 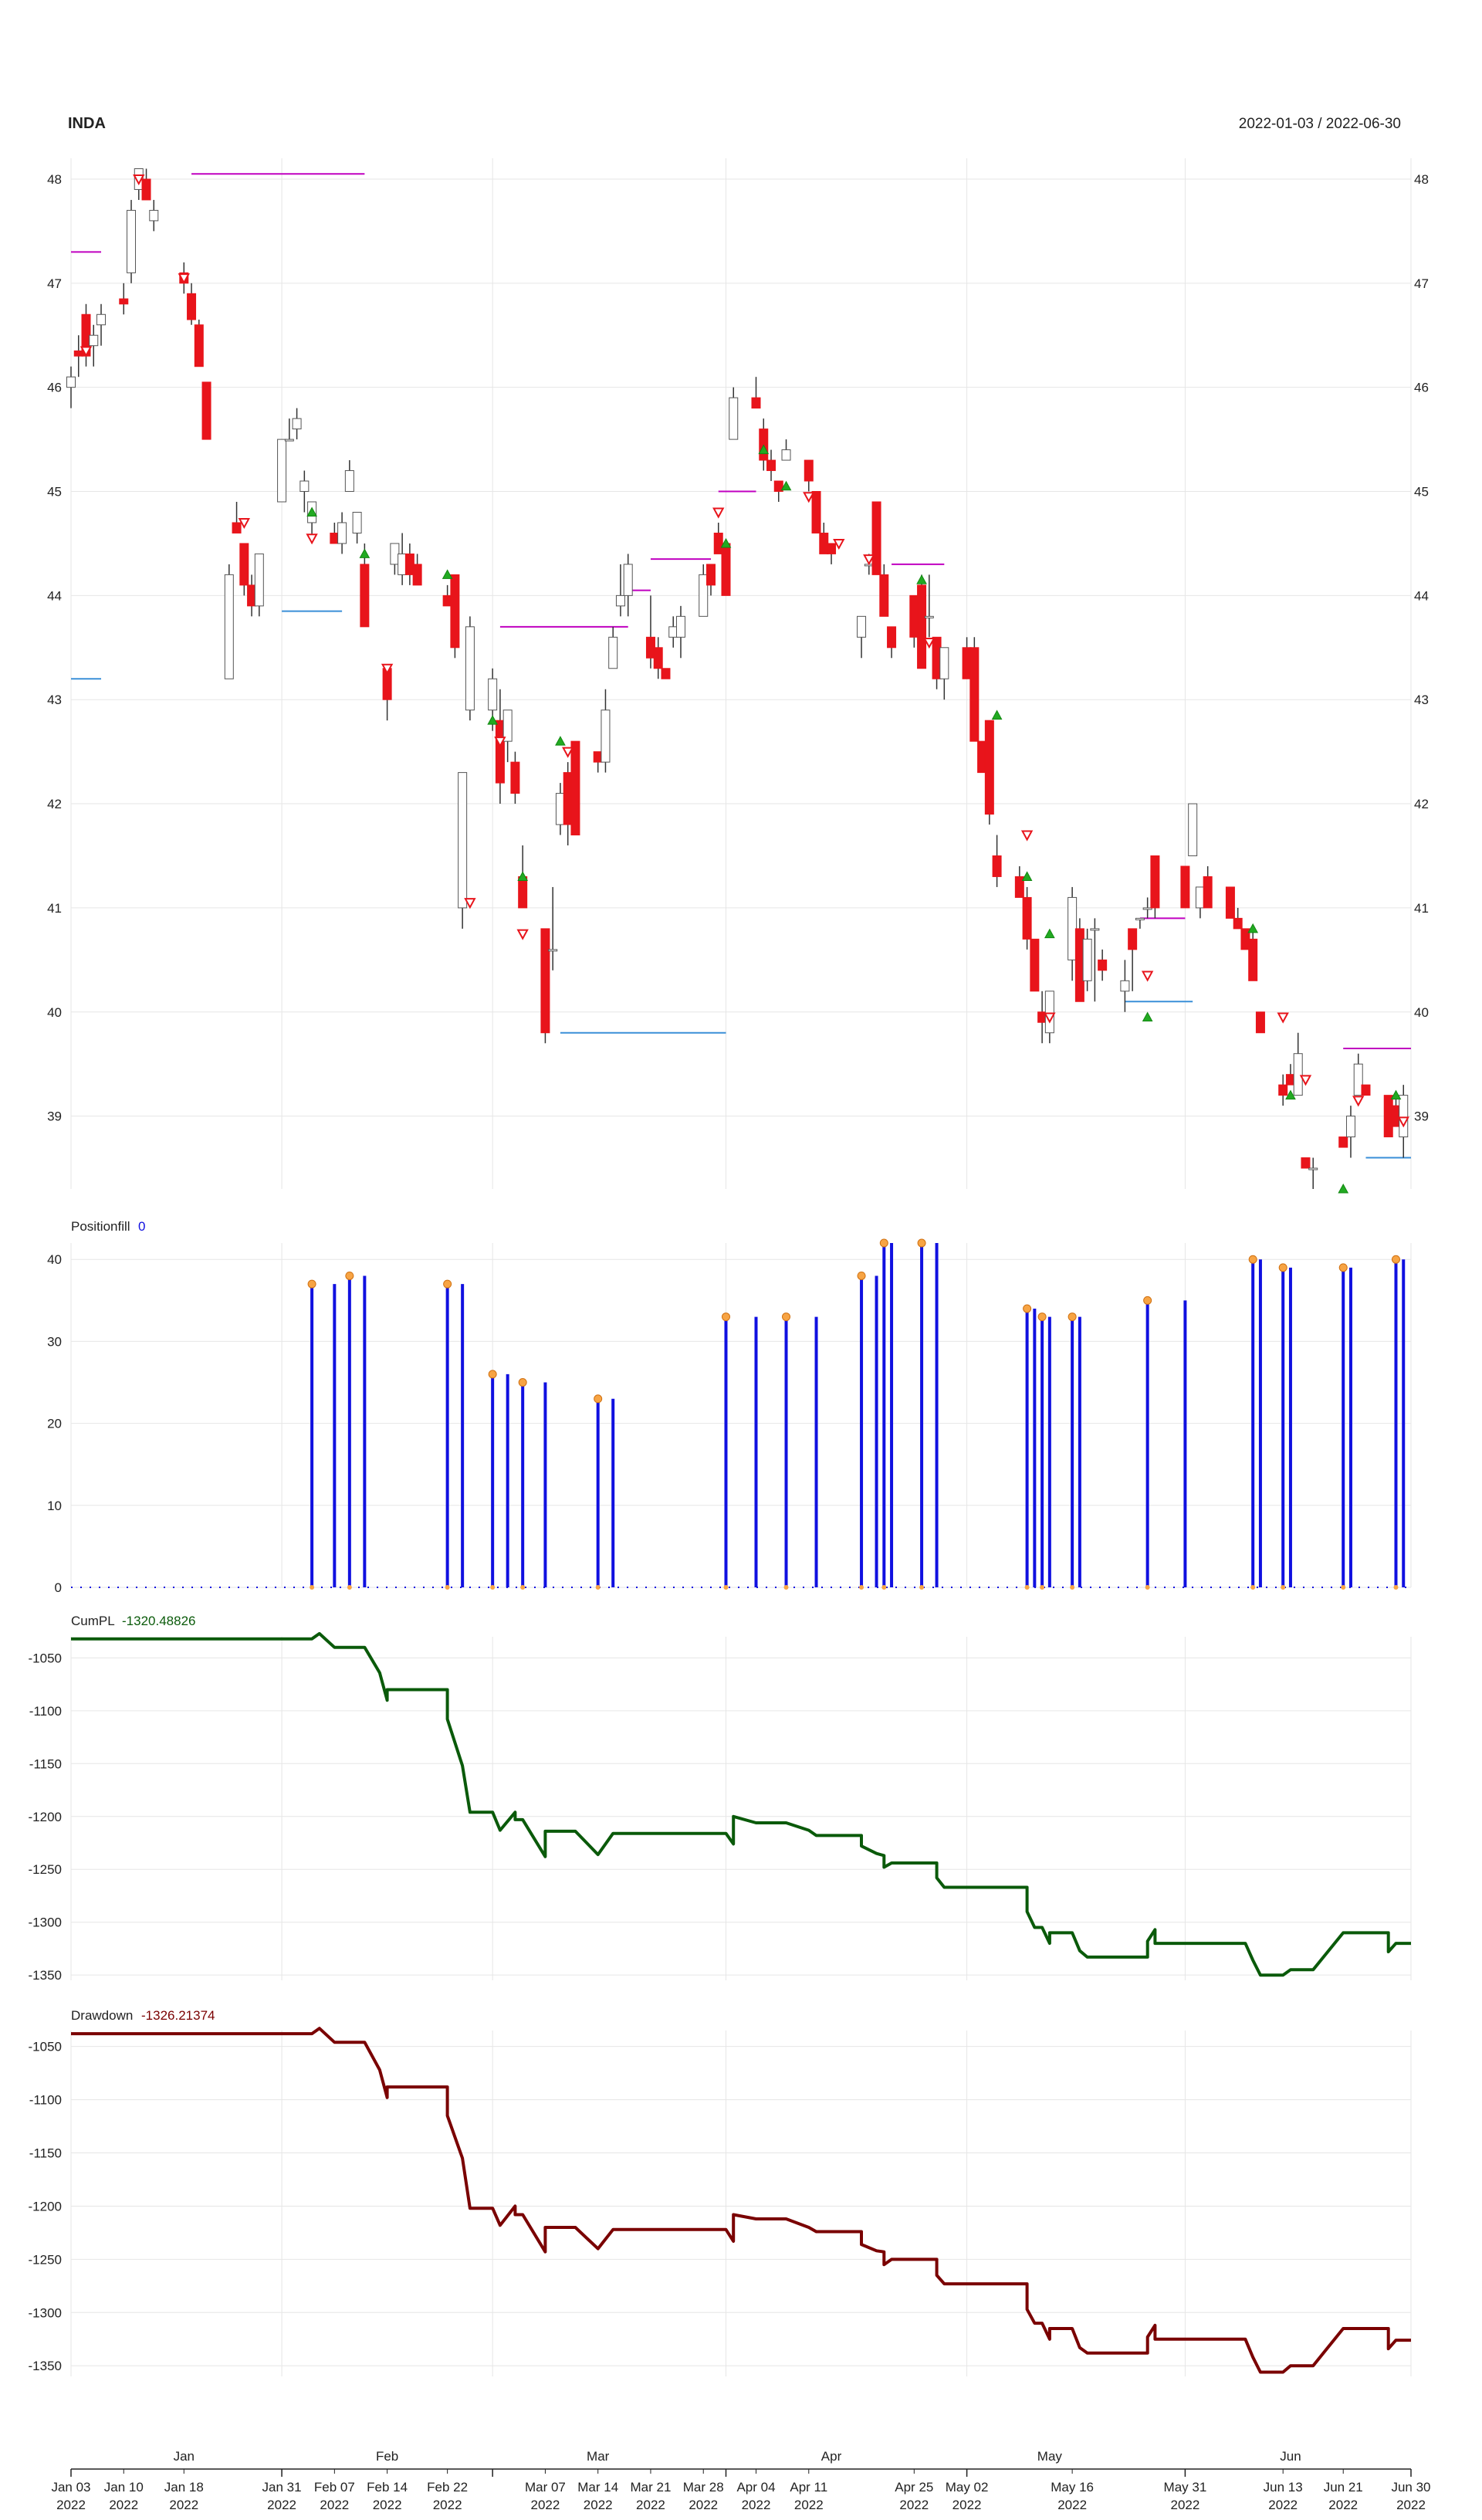 I want to click on date-tick-label: Jan 03, so click(x=70, y=2487).